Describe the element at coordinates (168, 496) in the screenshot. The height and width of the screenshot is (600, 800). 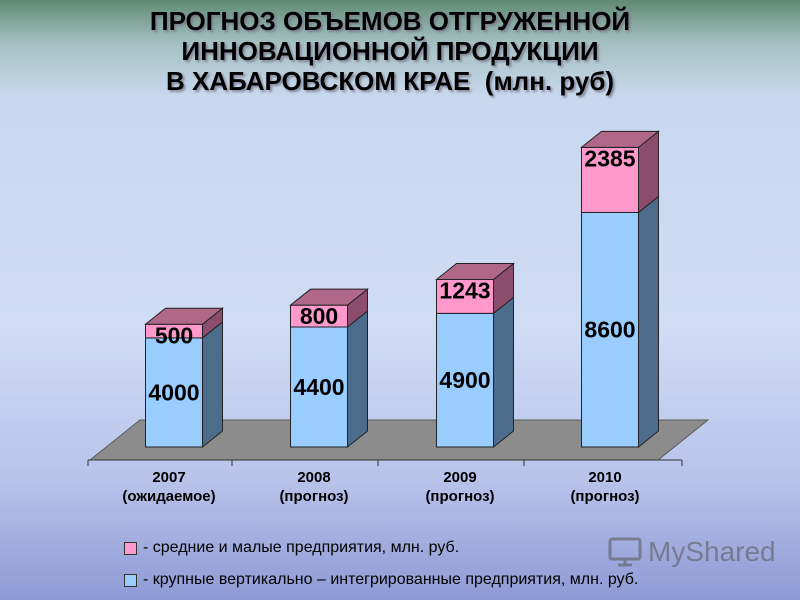
I see `x-tick-label-1-line-2: (ожидаемое)` at that location.